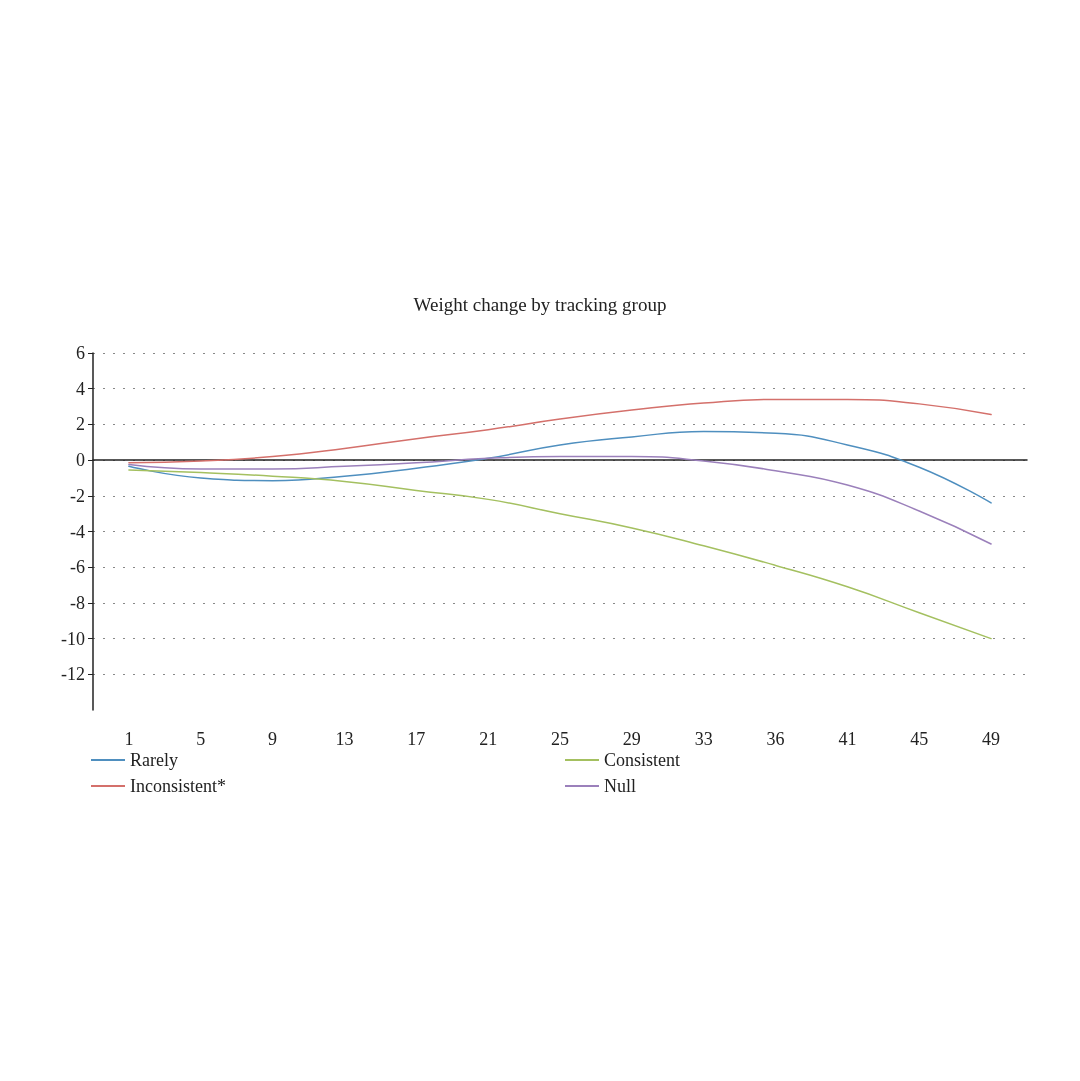 Image resolution: width=1080 pixels, height=1081 pixels. What do you see at coordinates (919, 739) in the screenshot?
I see `x-tick-label: 45` at bounding box center [919, 739].